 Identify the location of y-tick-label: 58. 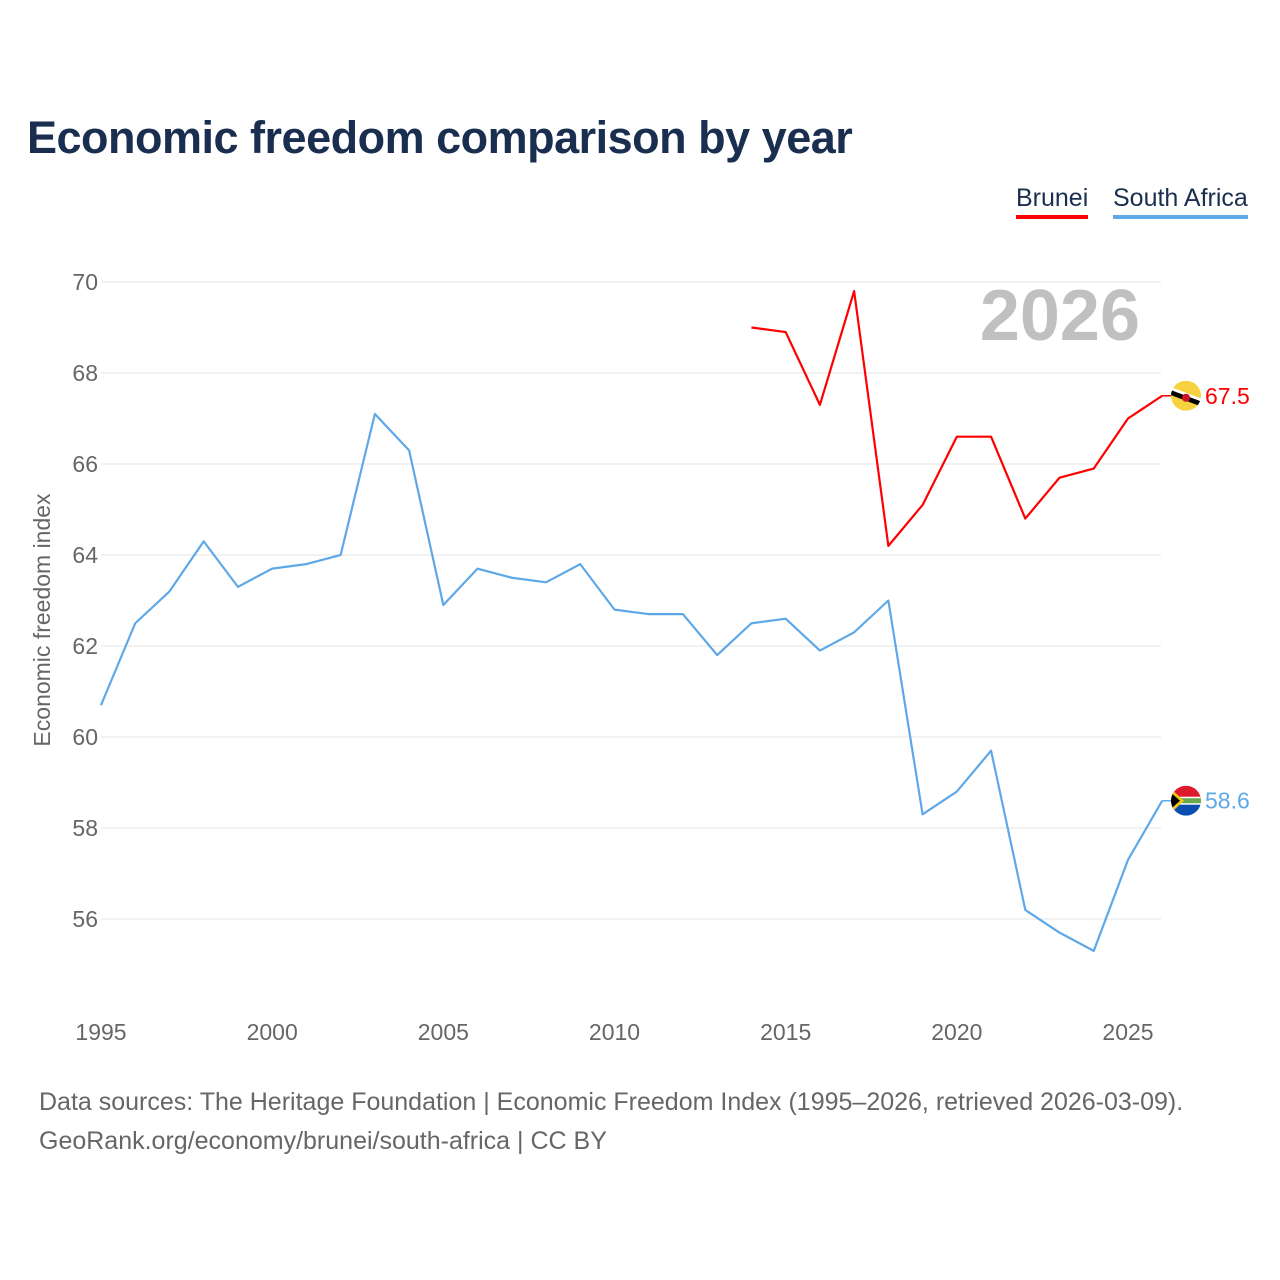
(85, 828).